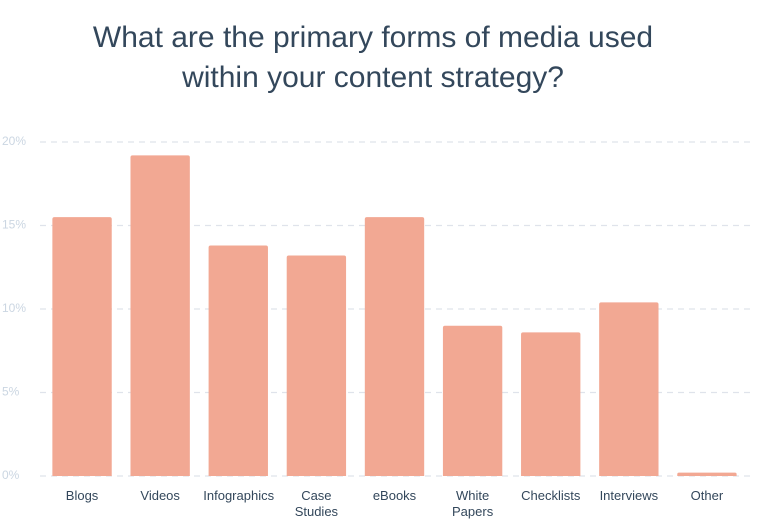 The width and height of the screenshot is (784, 520). What do you see at coordinates (14, 225) in the screenshot?
I see `y-tick-label: 15%` at bounding box center [14, 225].